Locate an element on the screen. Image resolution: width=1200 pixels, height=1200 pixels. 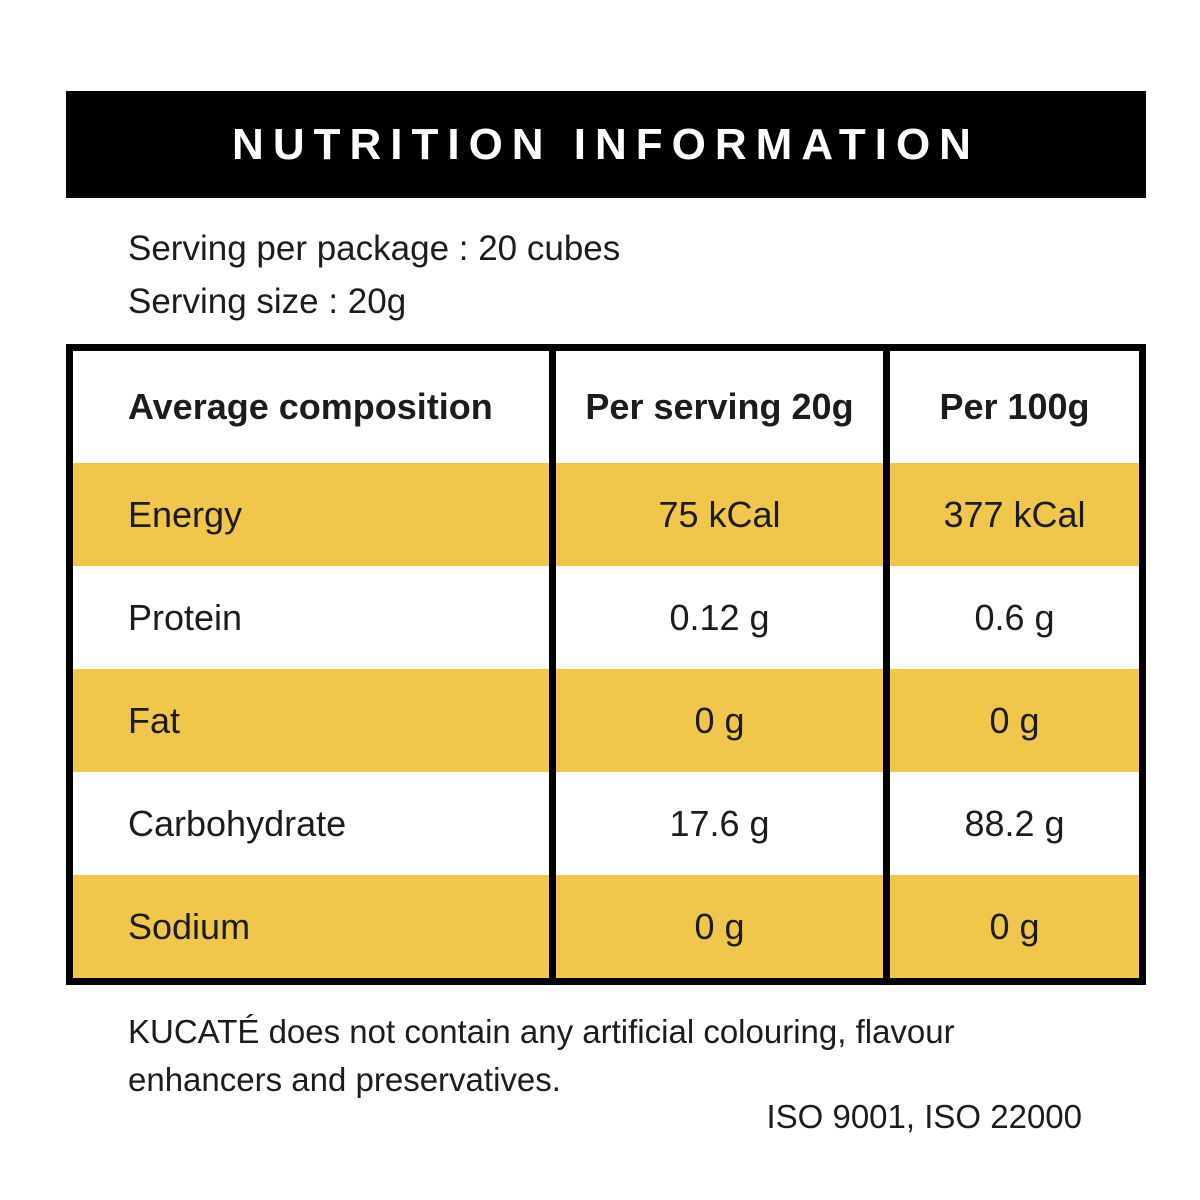
row-per-100g-cell: 377 kCal is located at coordinates (1014, 514).